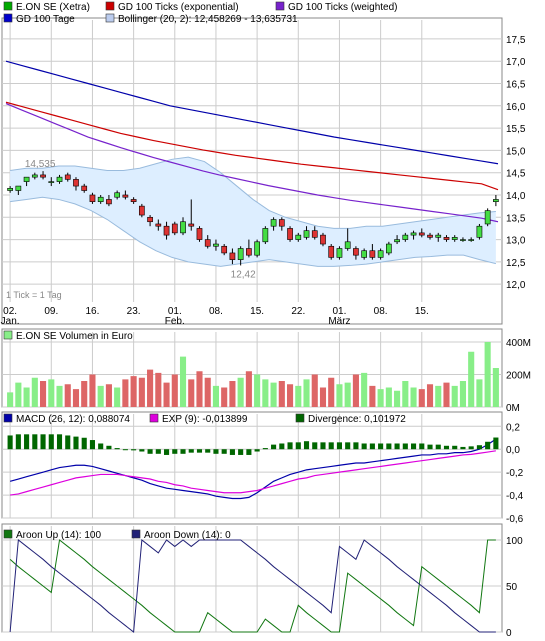 Image resolution: width=545 pixels, height=641 pixels. Describe the element at coordinates (518, 376) in the screenshot. I see `volume-y-tick-label: 200M` at that location.